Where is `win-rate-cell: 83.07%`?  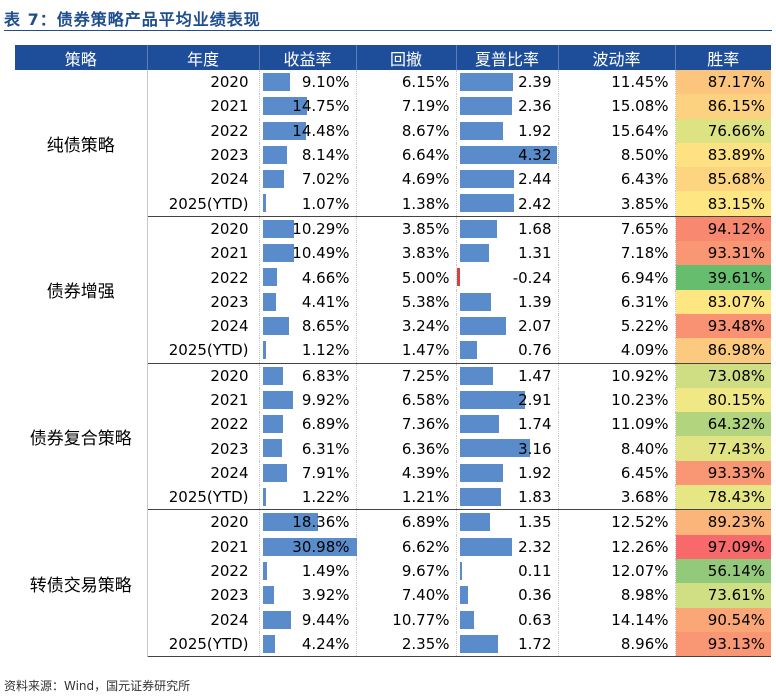
win-rate-cell: 83.07% is located at coordinates (723, 301).